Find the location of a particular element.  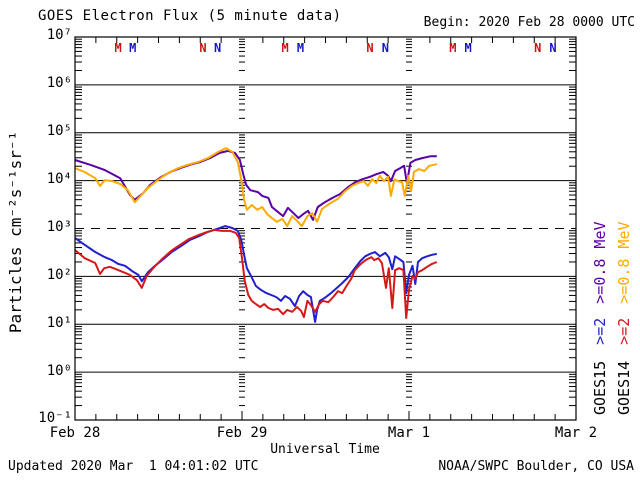

legend-goes15-satellite: GOES15 is located at coordinates (600, 387).